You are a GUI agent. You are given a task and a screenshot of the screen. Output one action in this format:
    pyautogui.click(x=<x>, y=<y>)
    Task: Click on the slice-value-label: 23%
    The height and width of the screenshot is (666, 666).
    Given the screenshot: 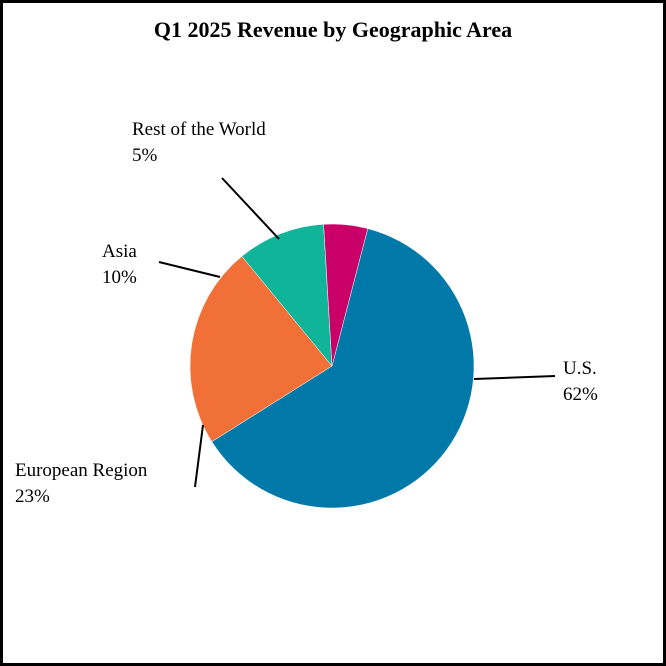 What is the action you would take?
    pyautogui.click(x=32, y=496)
    